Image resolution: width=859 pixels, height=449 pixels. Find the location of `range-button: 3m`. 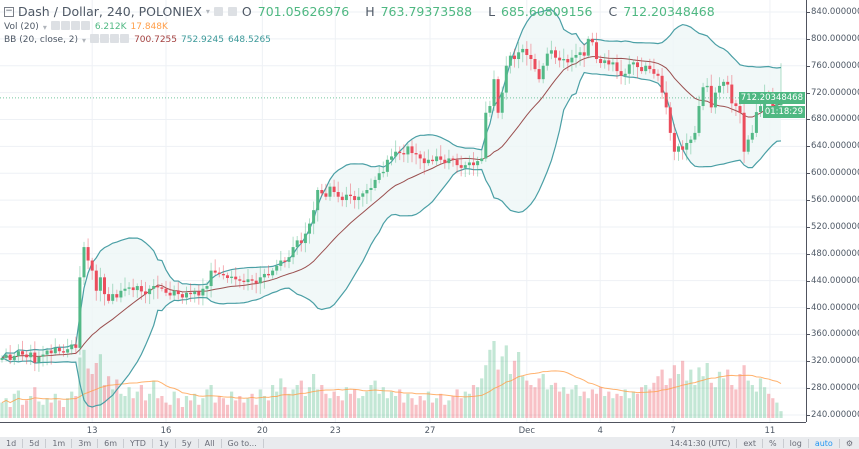

range-button: 3m is located at coordinates (85, 443).